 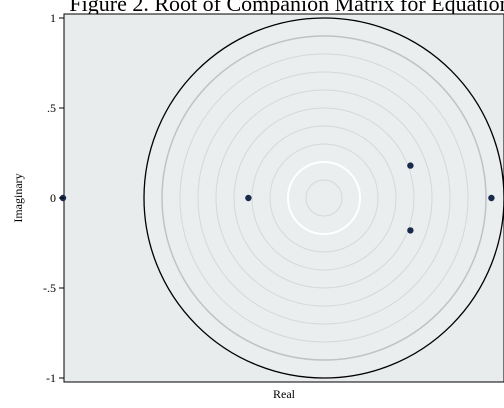 I want to click on y-tick-label: 0, so click(x=53, y=198).